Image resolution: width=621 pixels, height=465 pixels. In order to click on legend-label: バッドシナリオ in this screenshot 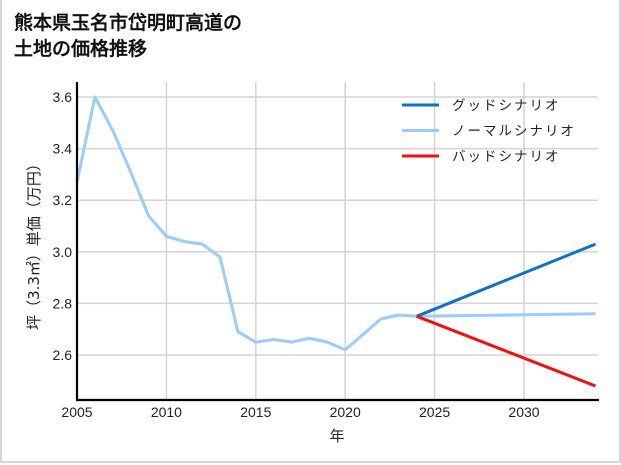, I will do `click(506, 157)`.